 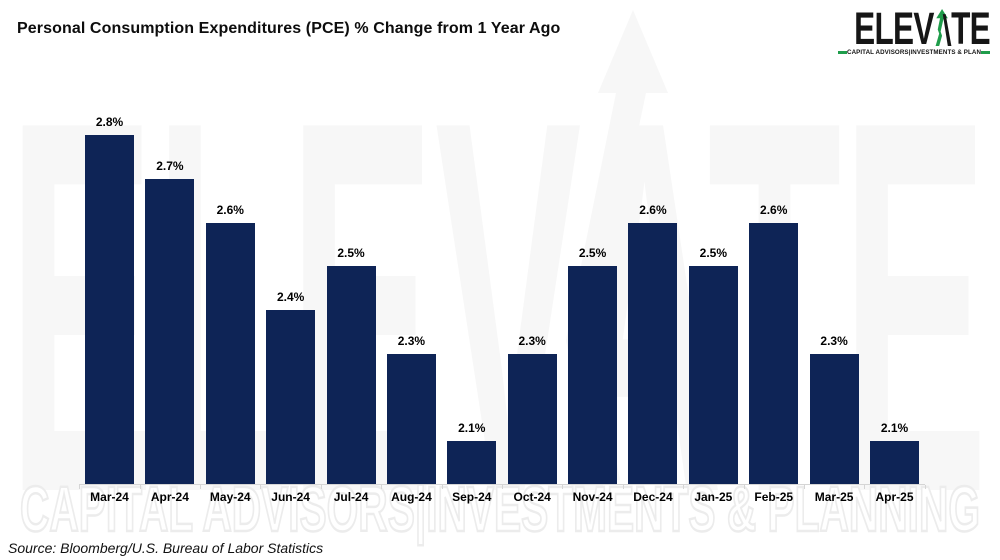 What do you see at coordinates (169, 497) in the screenshot?
I see `x-axis-label: Apr-24` at bounding box center [169, 497].